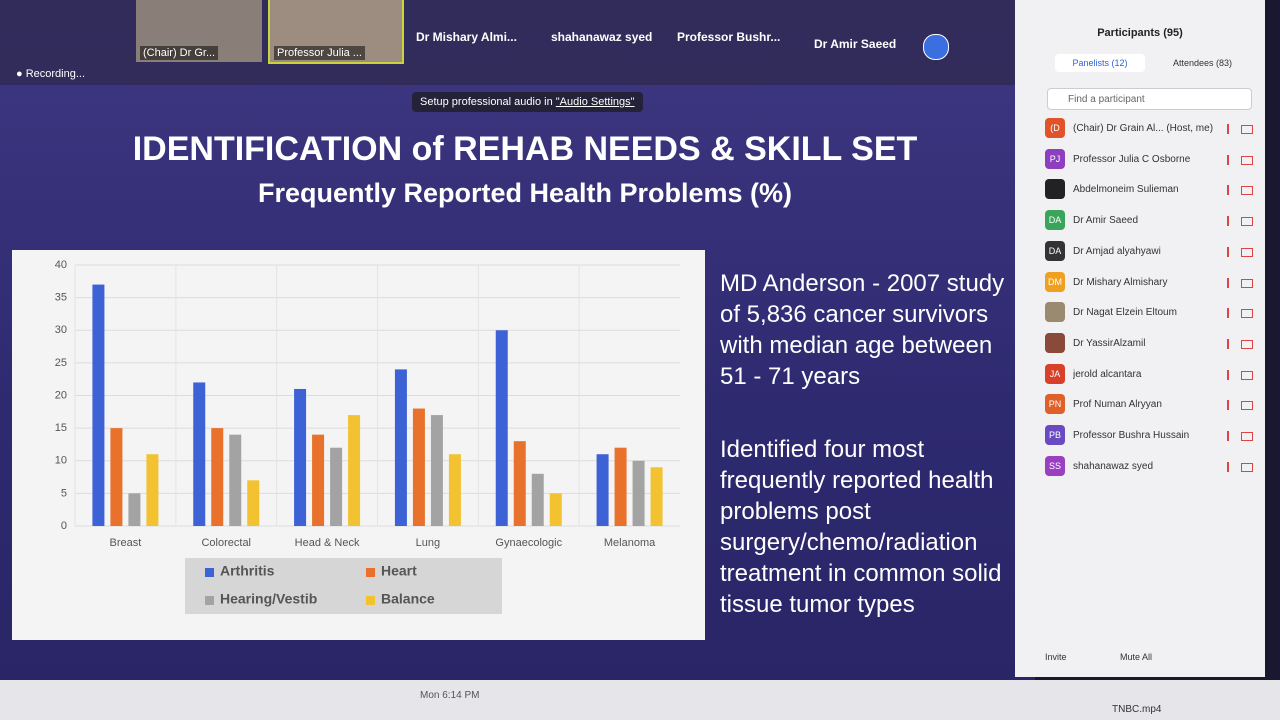 Image resolution: width=1280 pixels, height=720 pixels. I want to click on tab: Panelists (12), so click(1100, 63).